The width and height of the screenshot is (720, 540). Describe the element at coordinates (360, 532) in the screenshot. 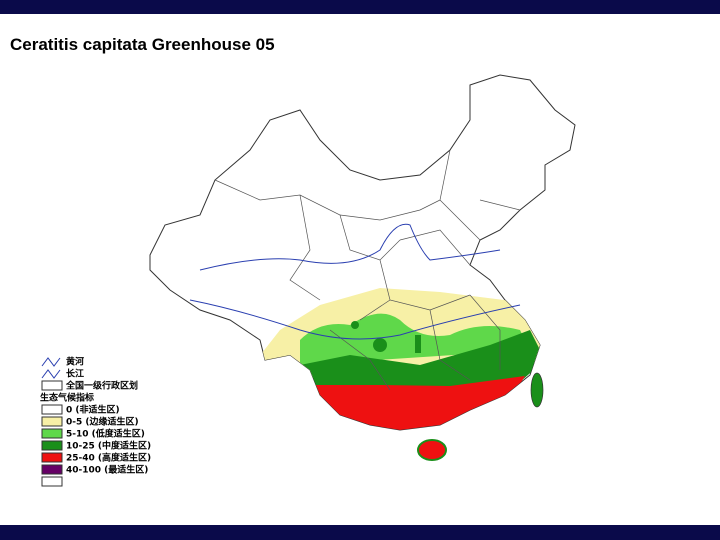

I see `bottom-bar` at that location.